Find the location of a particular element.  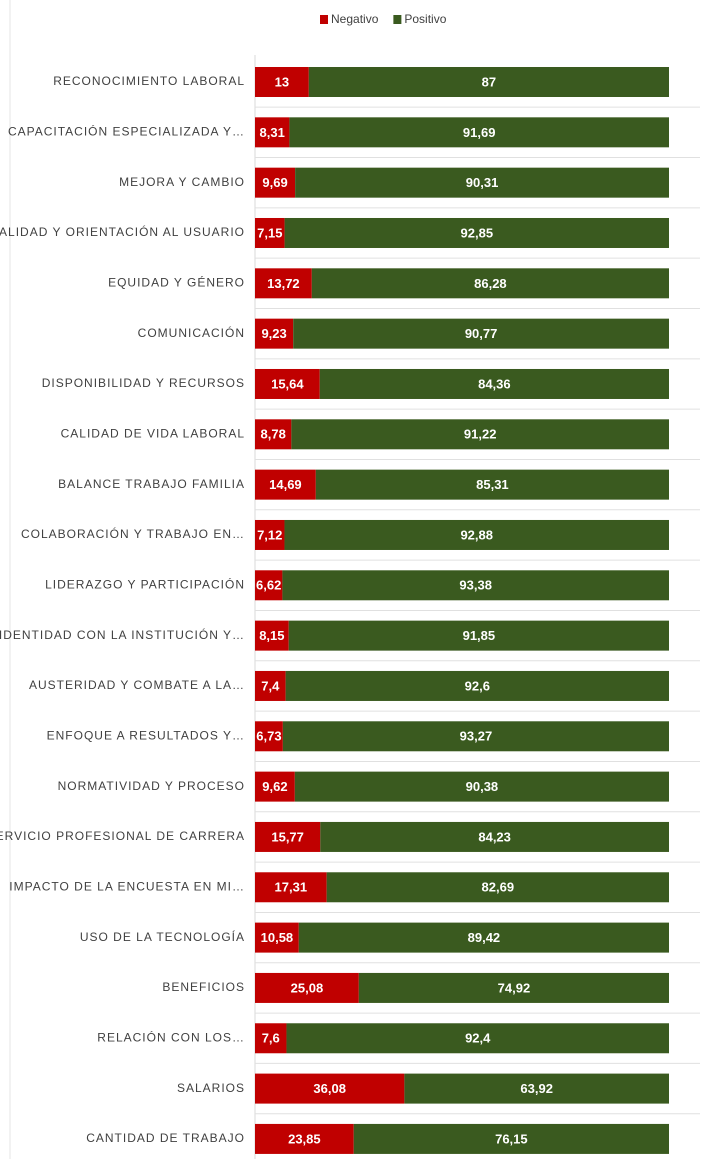

category-label: CANTIDAD DE TRABAJO is located at coordinates (165, 1138).